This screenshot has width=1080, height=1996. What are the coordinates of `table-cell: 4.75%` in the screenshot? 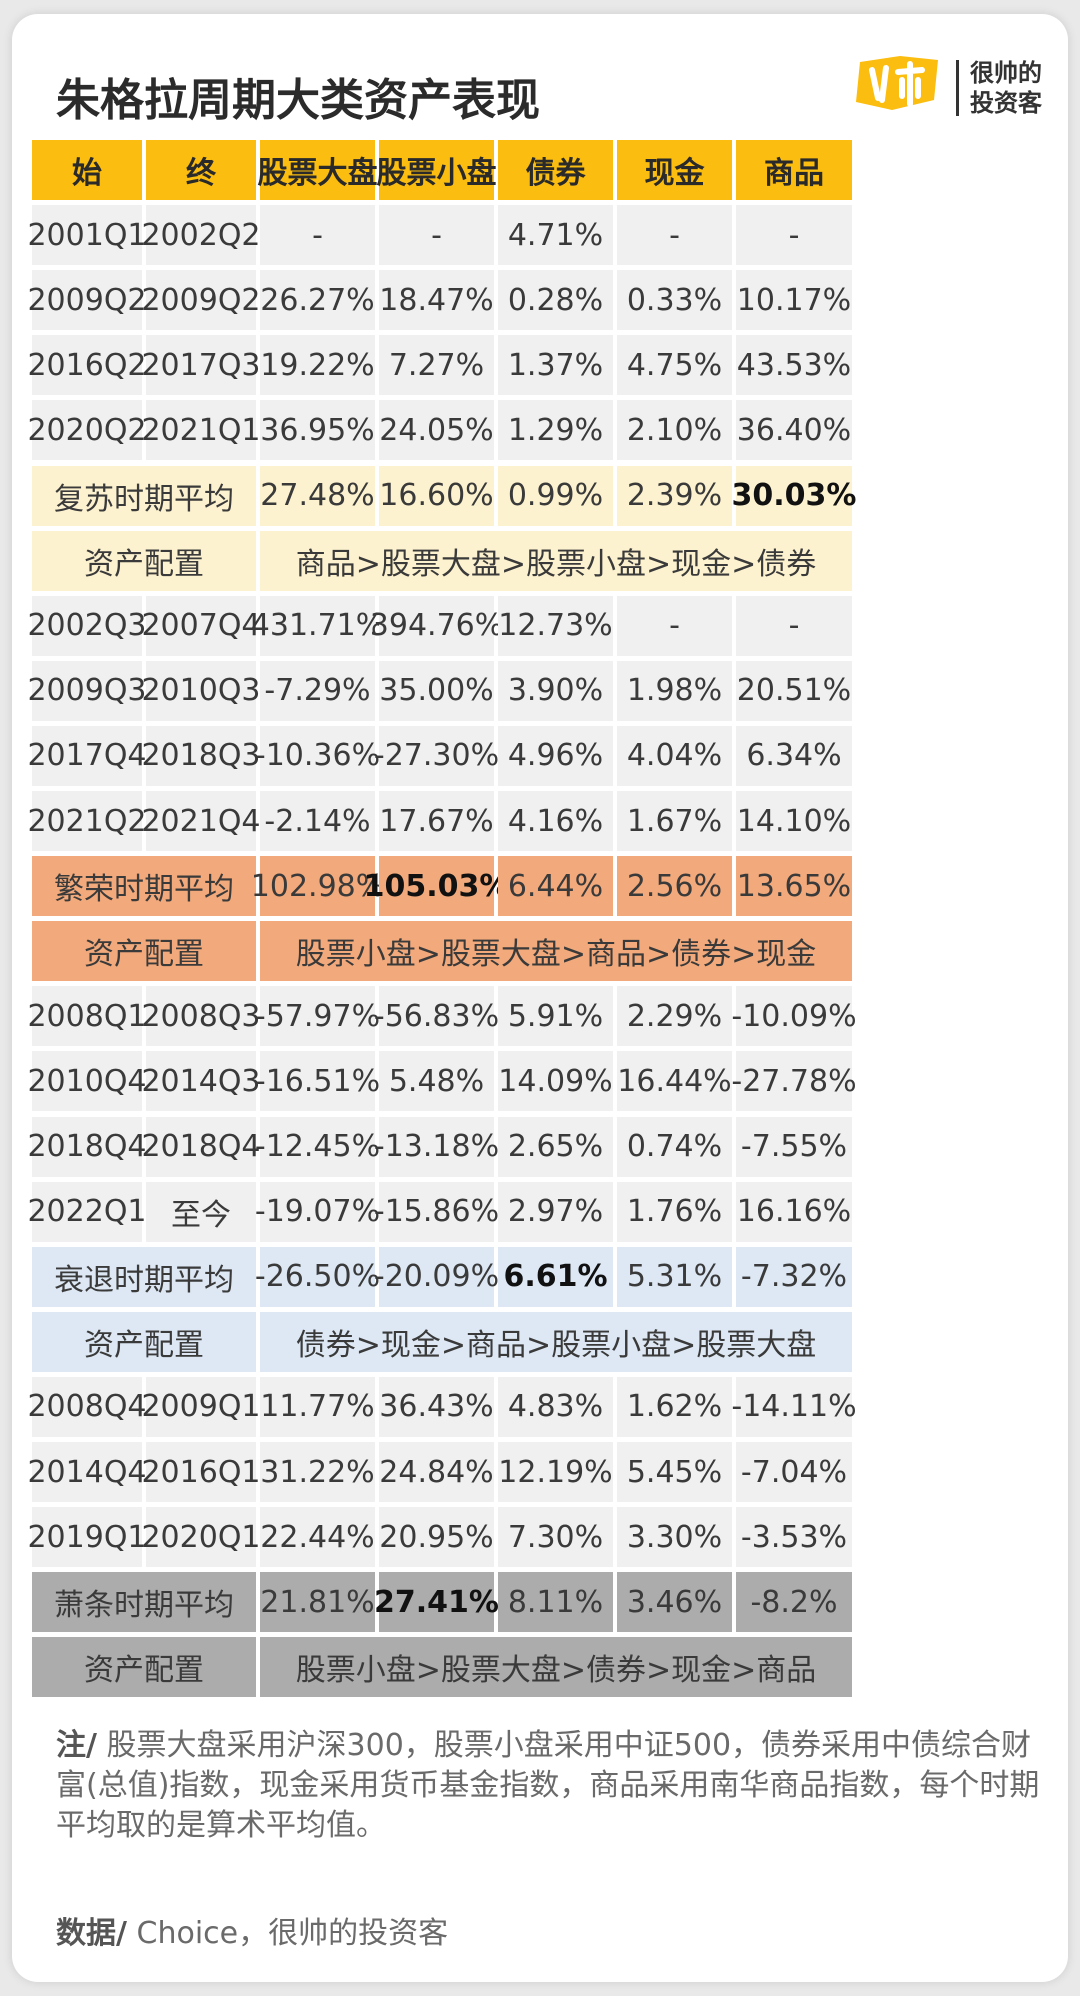 It's located at (674, 365).